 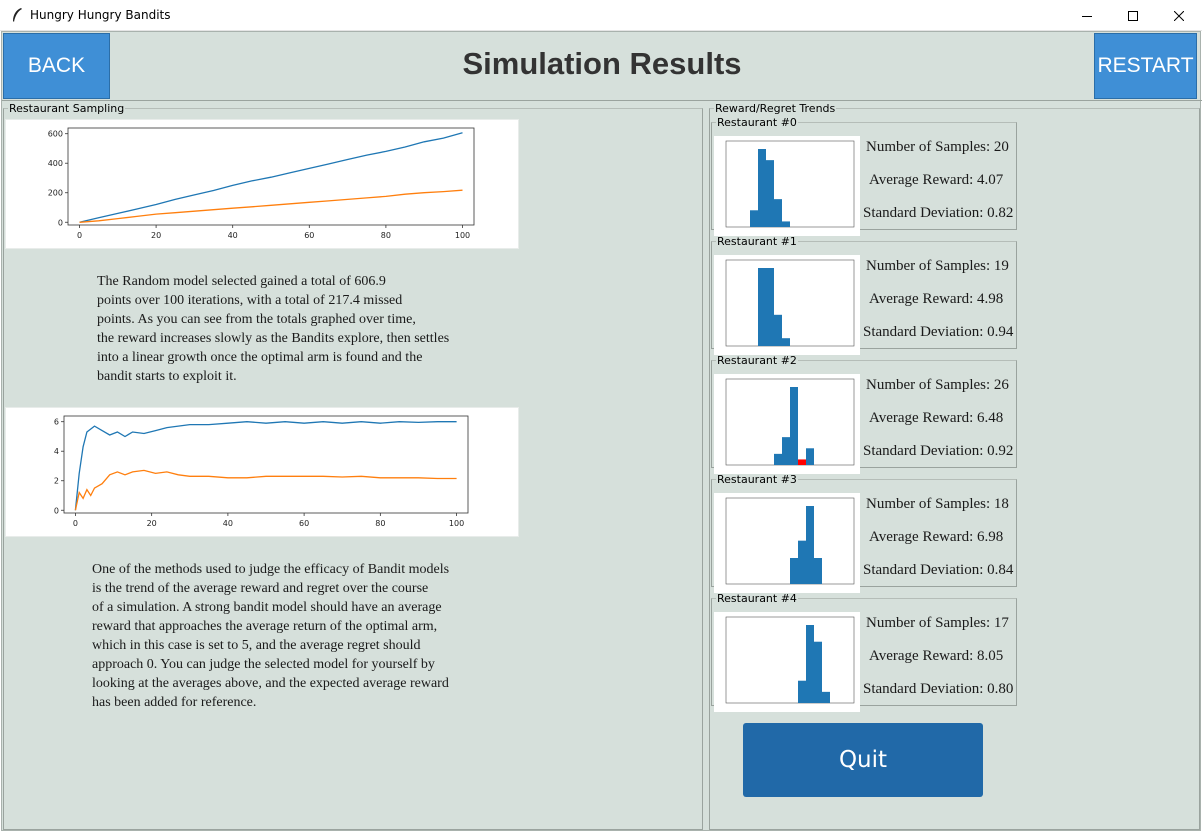 I want to click on average-reward: Average Reward: 8.05, so click(x=936, y=656).